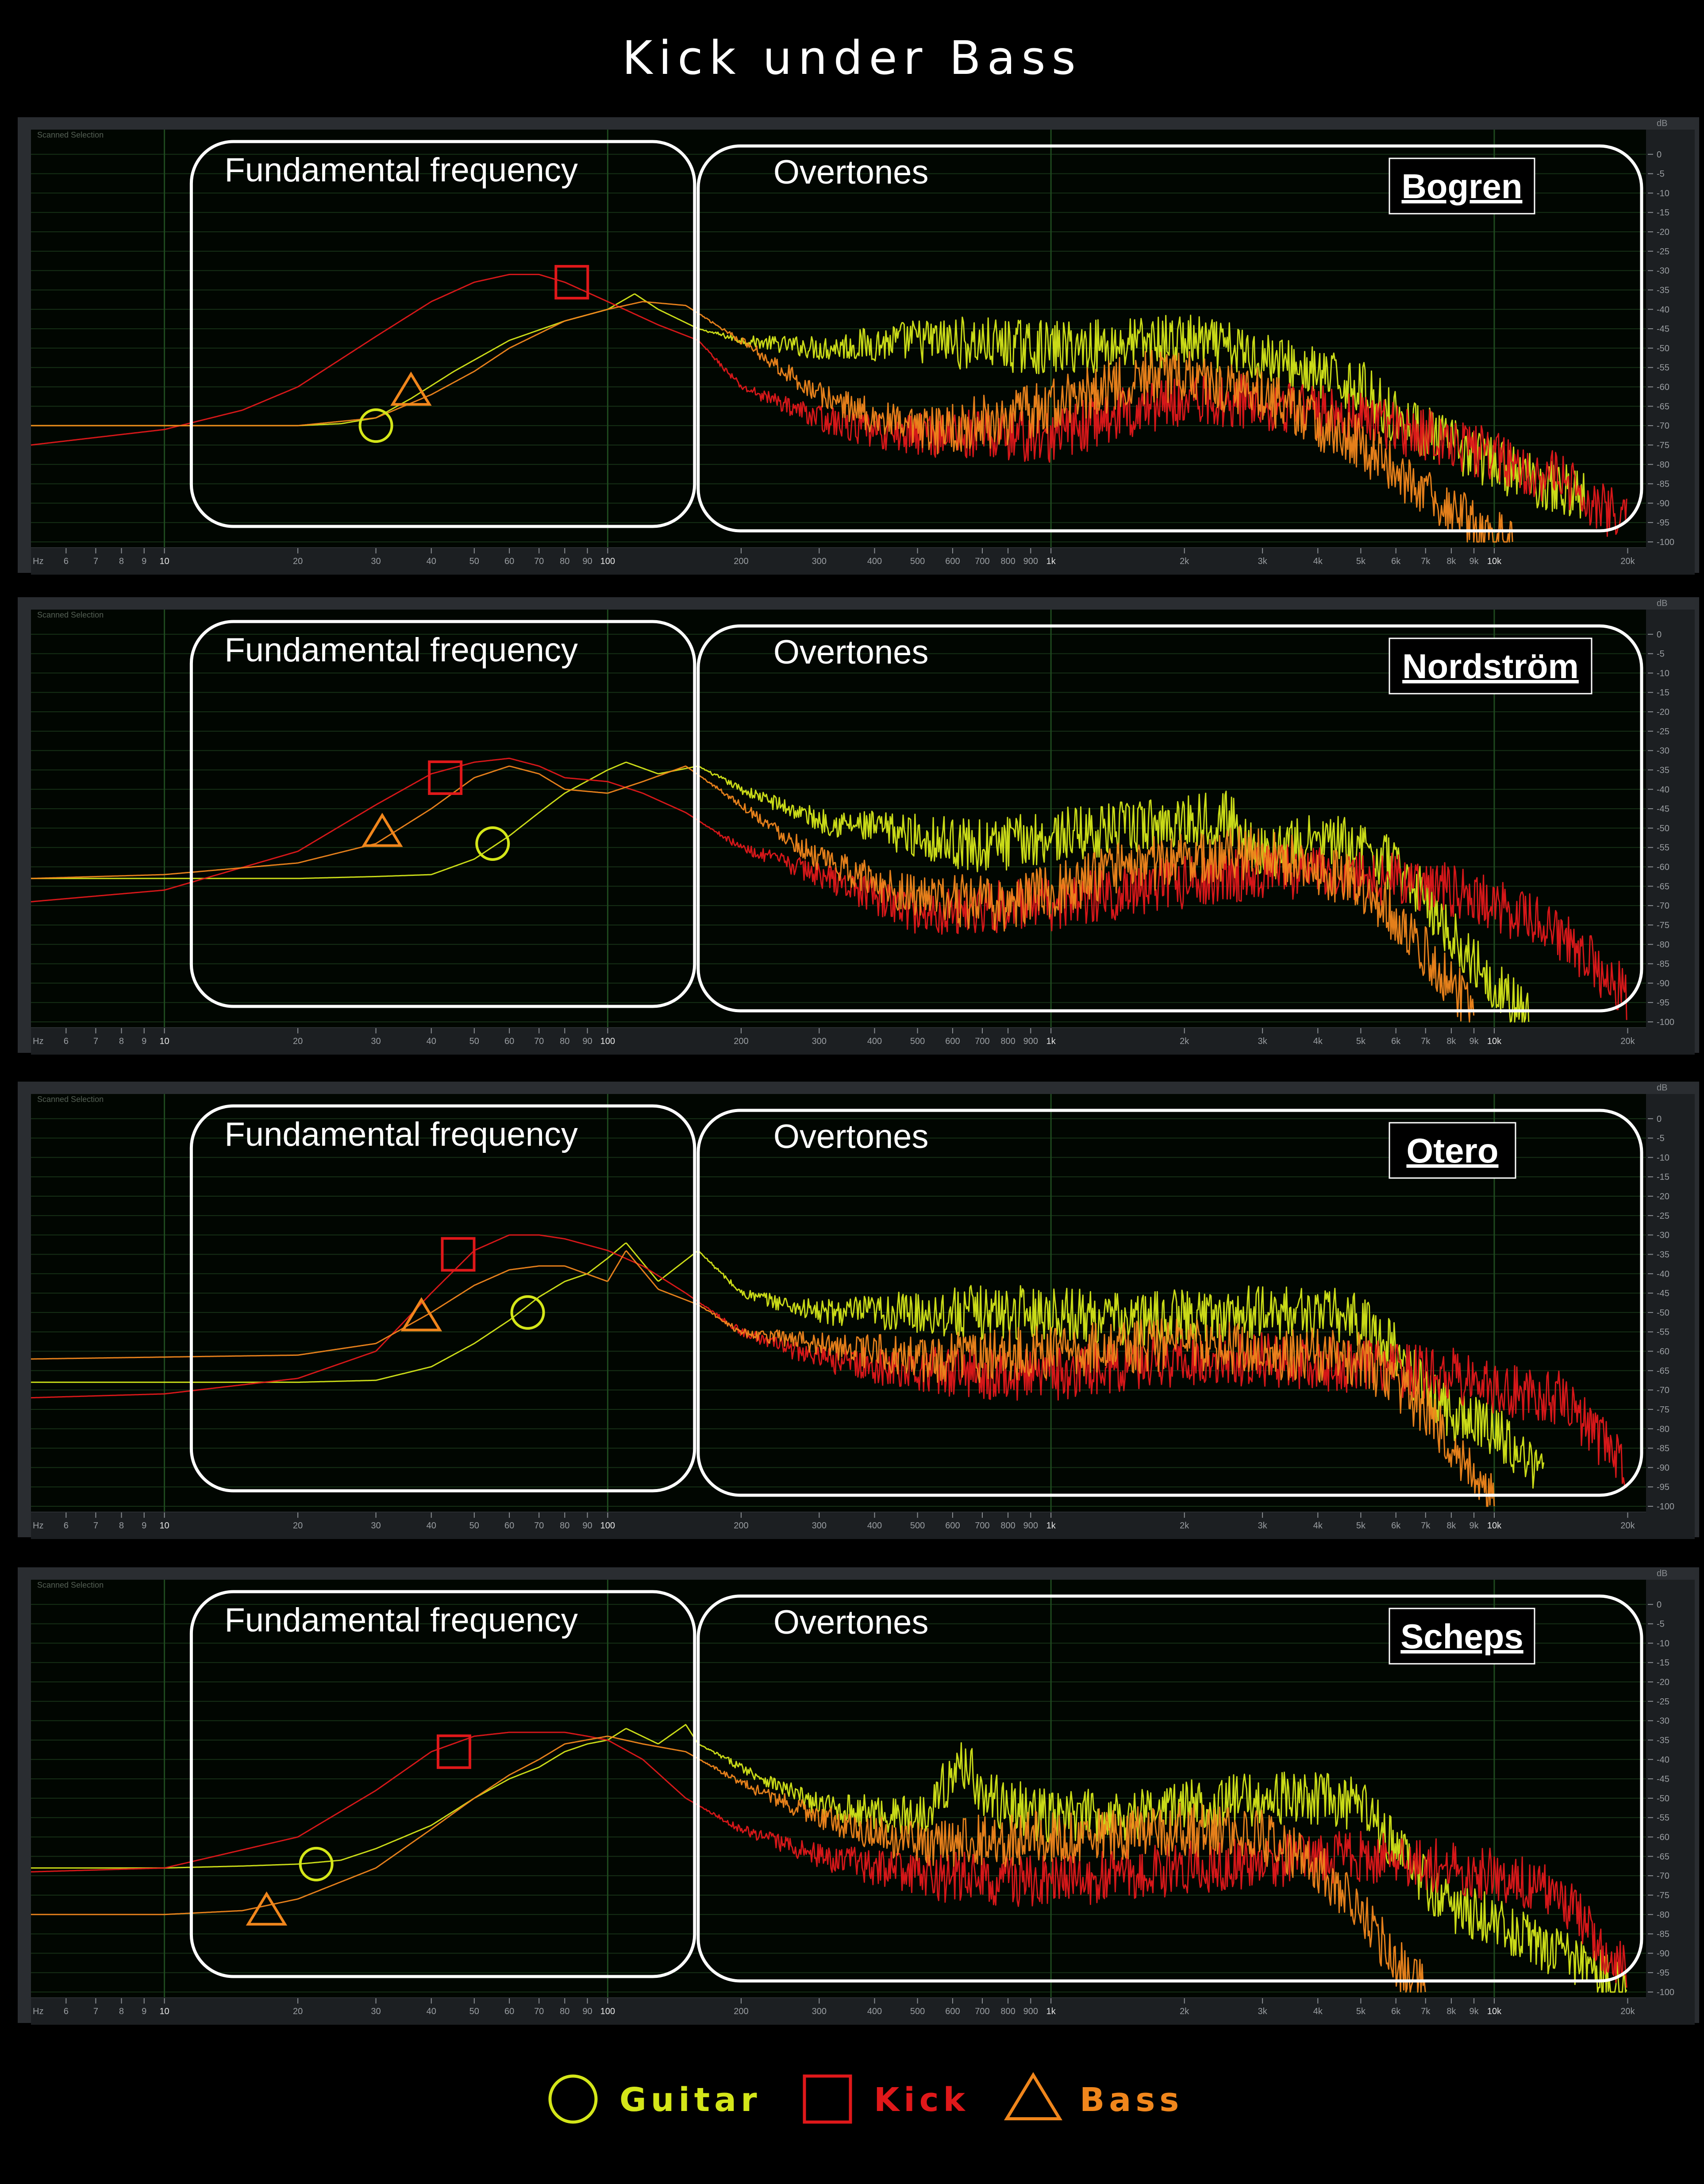 Image resolution: width=1704 pixels, height=2184 pixels. I want to click on series-group, so click(829, 890).